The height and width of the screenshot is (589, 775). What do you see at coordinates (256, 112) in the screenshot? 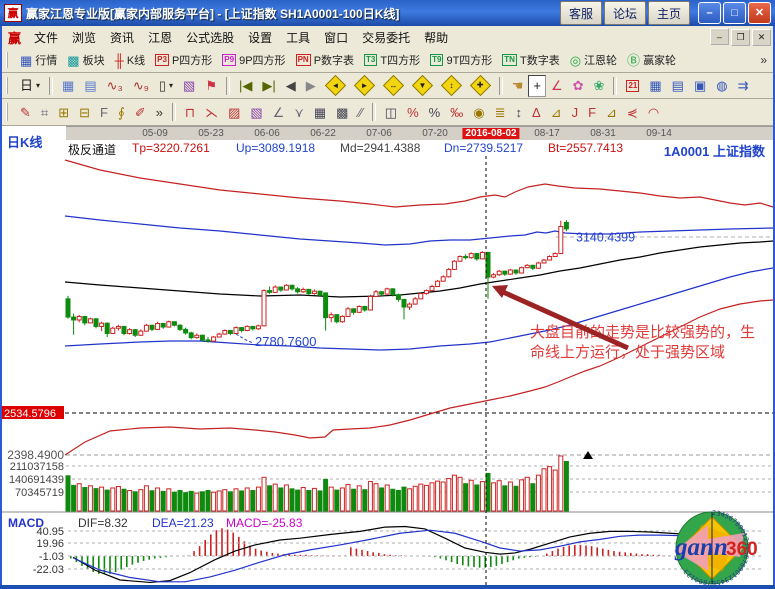
I see `shade-box-tool-icon: ▧` at bounding box center [256, 112].